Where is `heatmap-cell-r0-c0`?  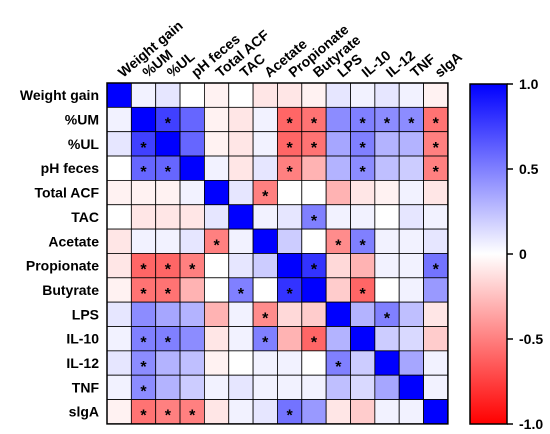
heatmap-cell-r0-c0 is located at coordinates (119, 95).